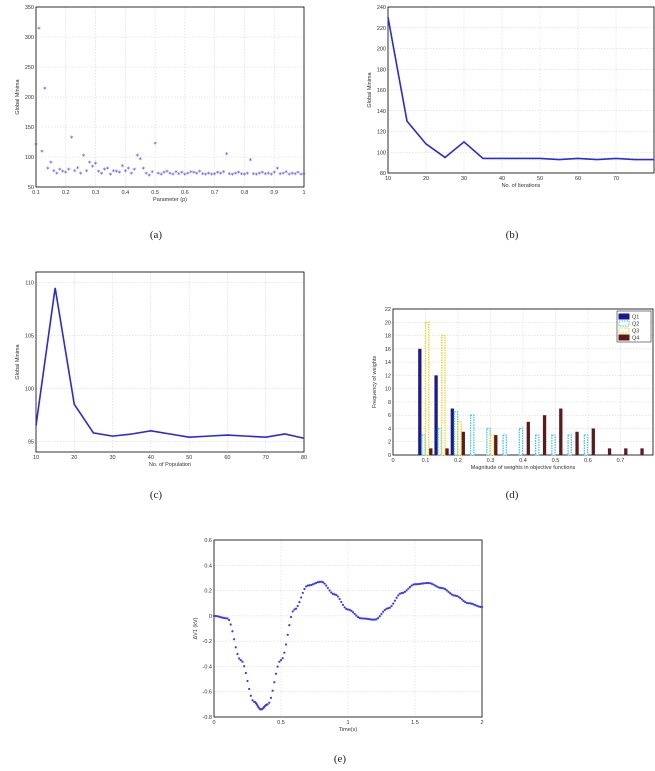 This screenshot has height=771, width=655. What do you see at coordinates (624, 316) in the screenshot?
I see `legend-swatch` at bounding box center [624, 316].